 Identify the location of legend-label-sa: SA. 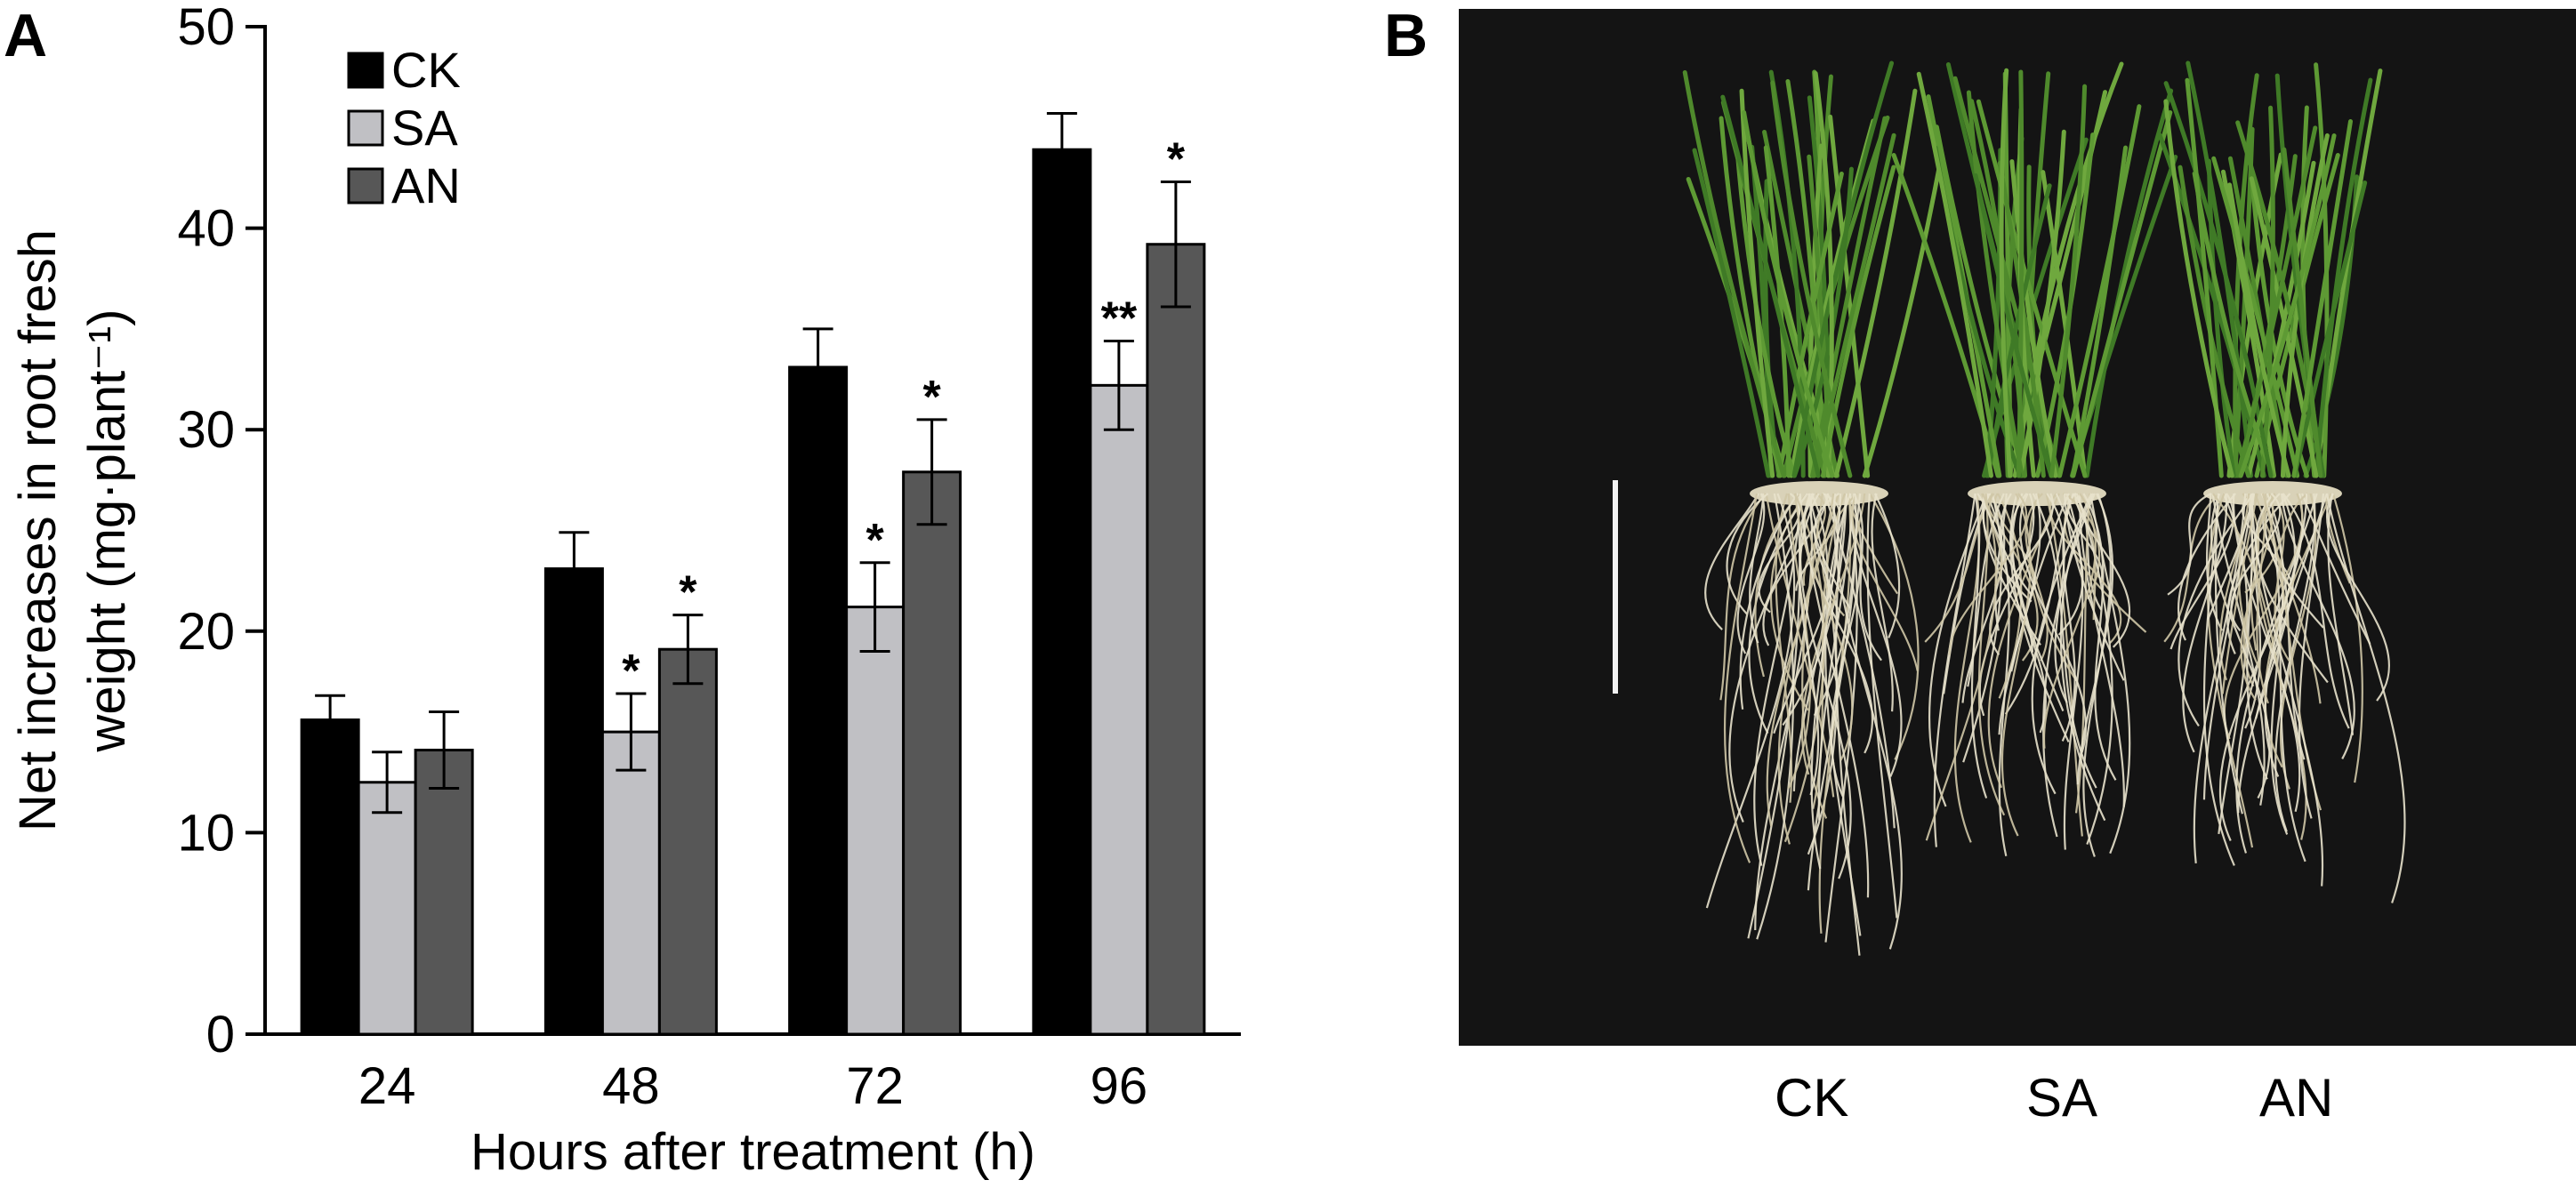
(424, 128).